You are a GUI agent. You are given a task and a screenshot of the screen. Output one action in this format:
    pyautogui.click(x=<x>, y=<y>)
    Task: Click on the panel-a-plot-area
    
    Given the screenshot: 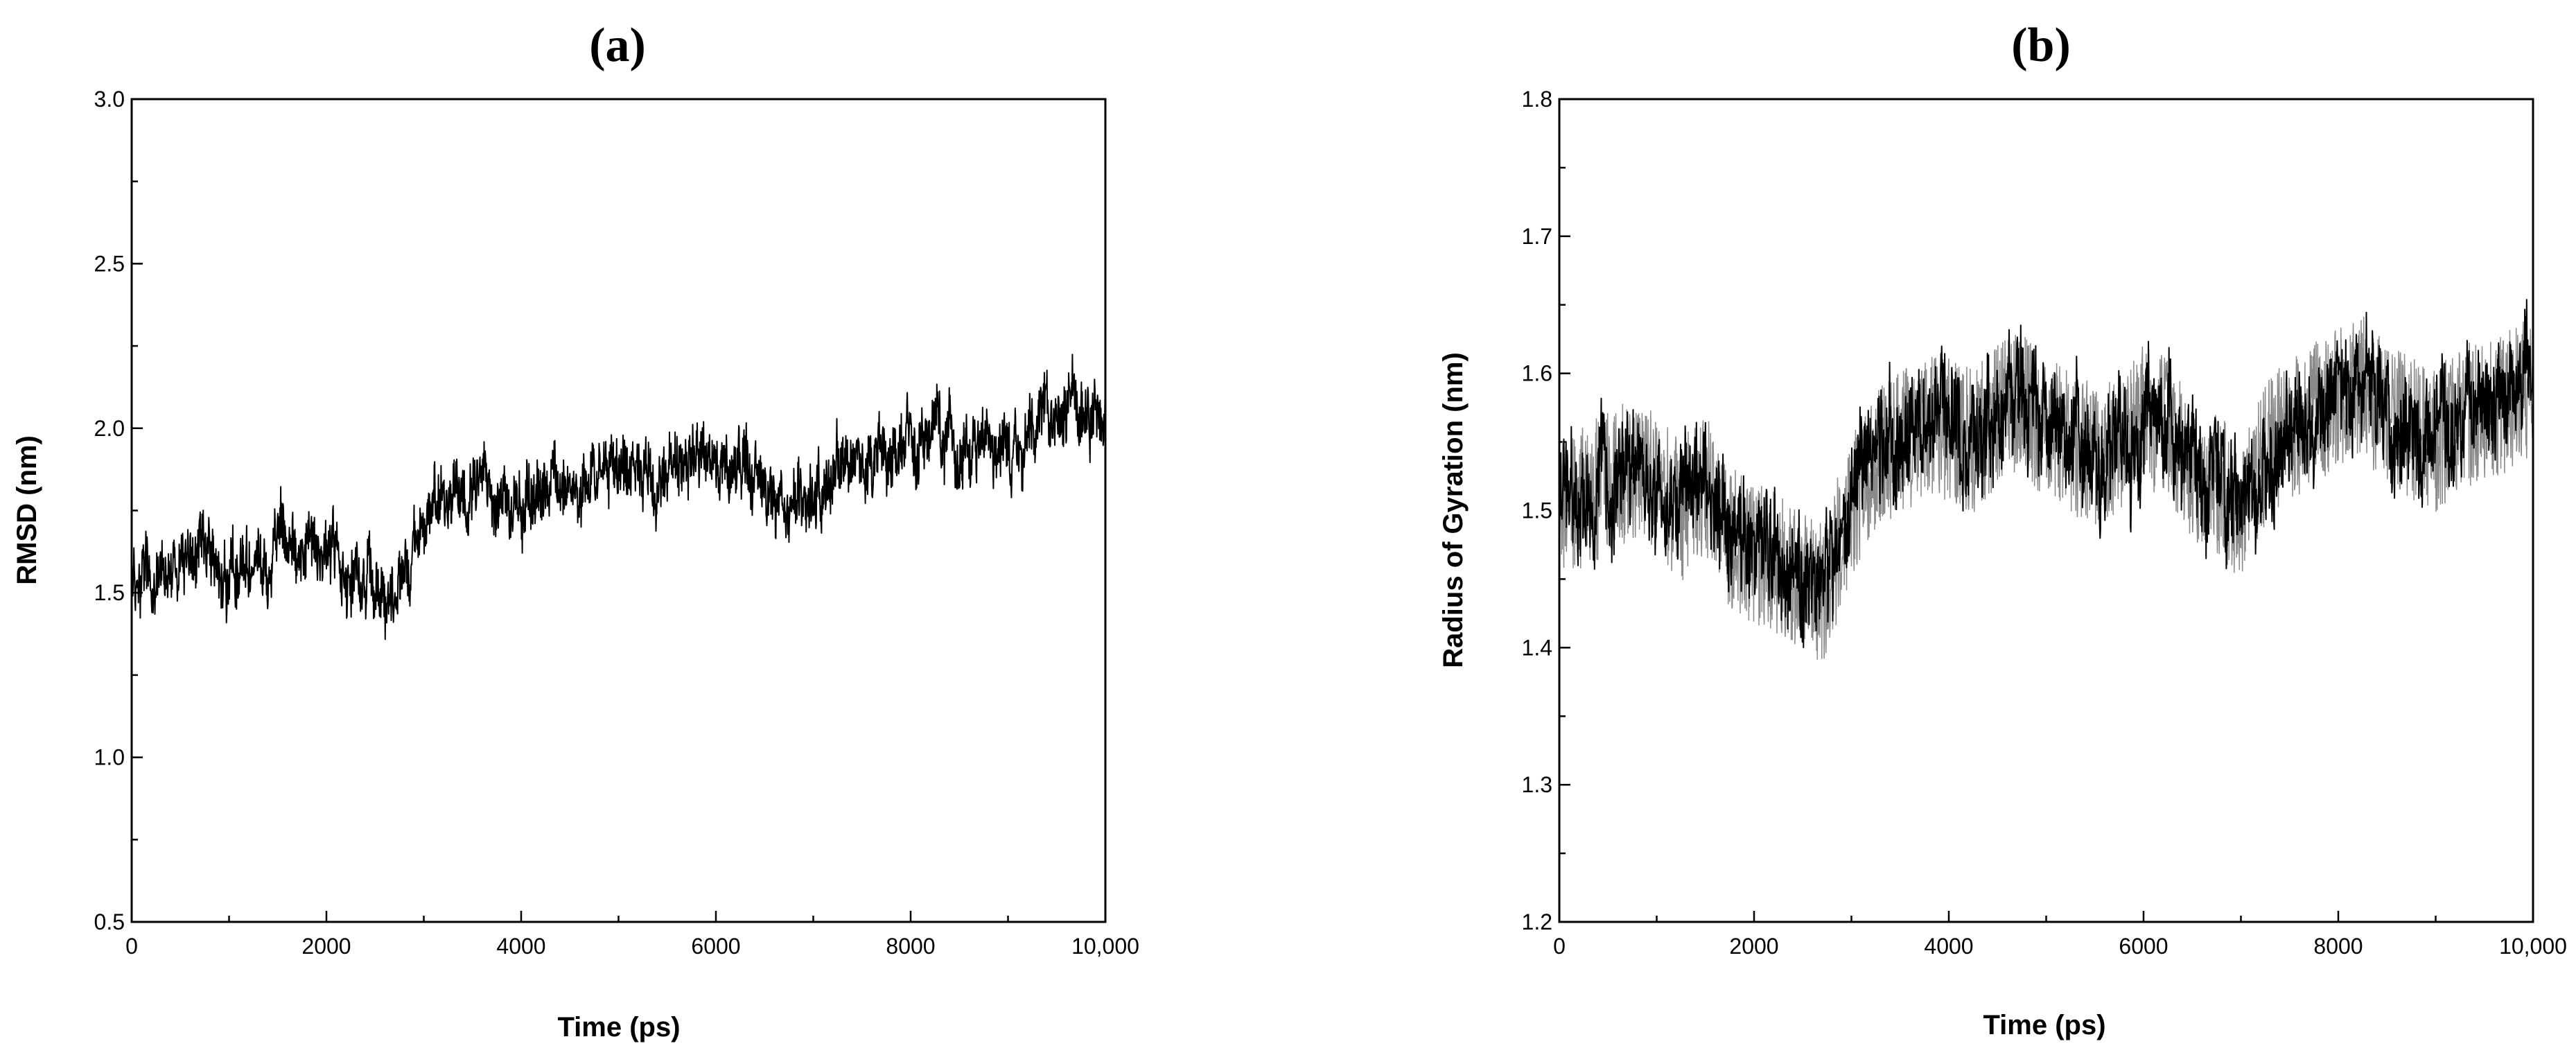 What is the action you would take?
    pyautogui.click(x=618, y=497)
    